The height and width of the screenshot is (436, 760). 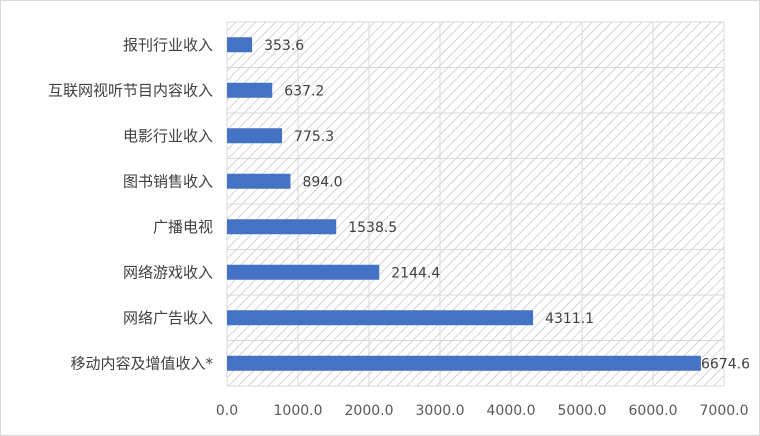 I want to click on x-tick-label: 4000.0, so click(x=511, y=411).